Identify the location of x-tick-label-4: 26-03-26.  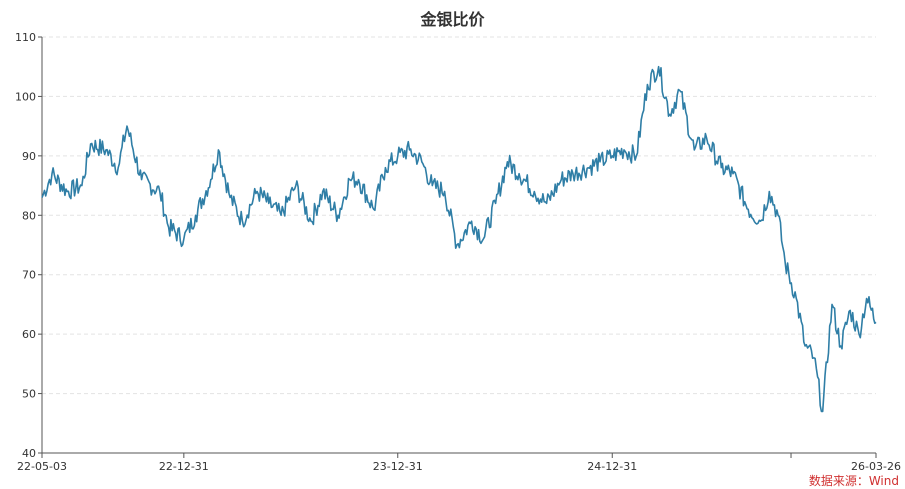
(876, 466).